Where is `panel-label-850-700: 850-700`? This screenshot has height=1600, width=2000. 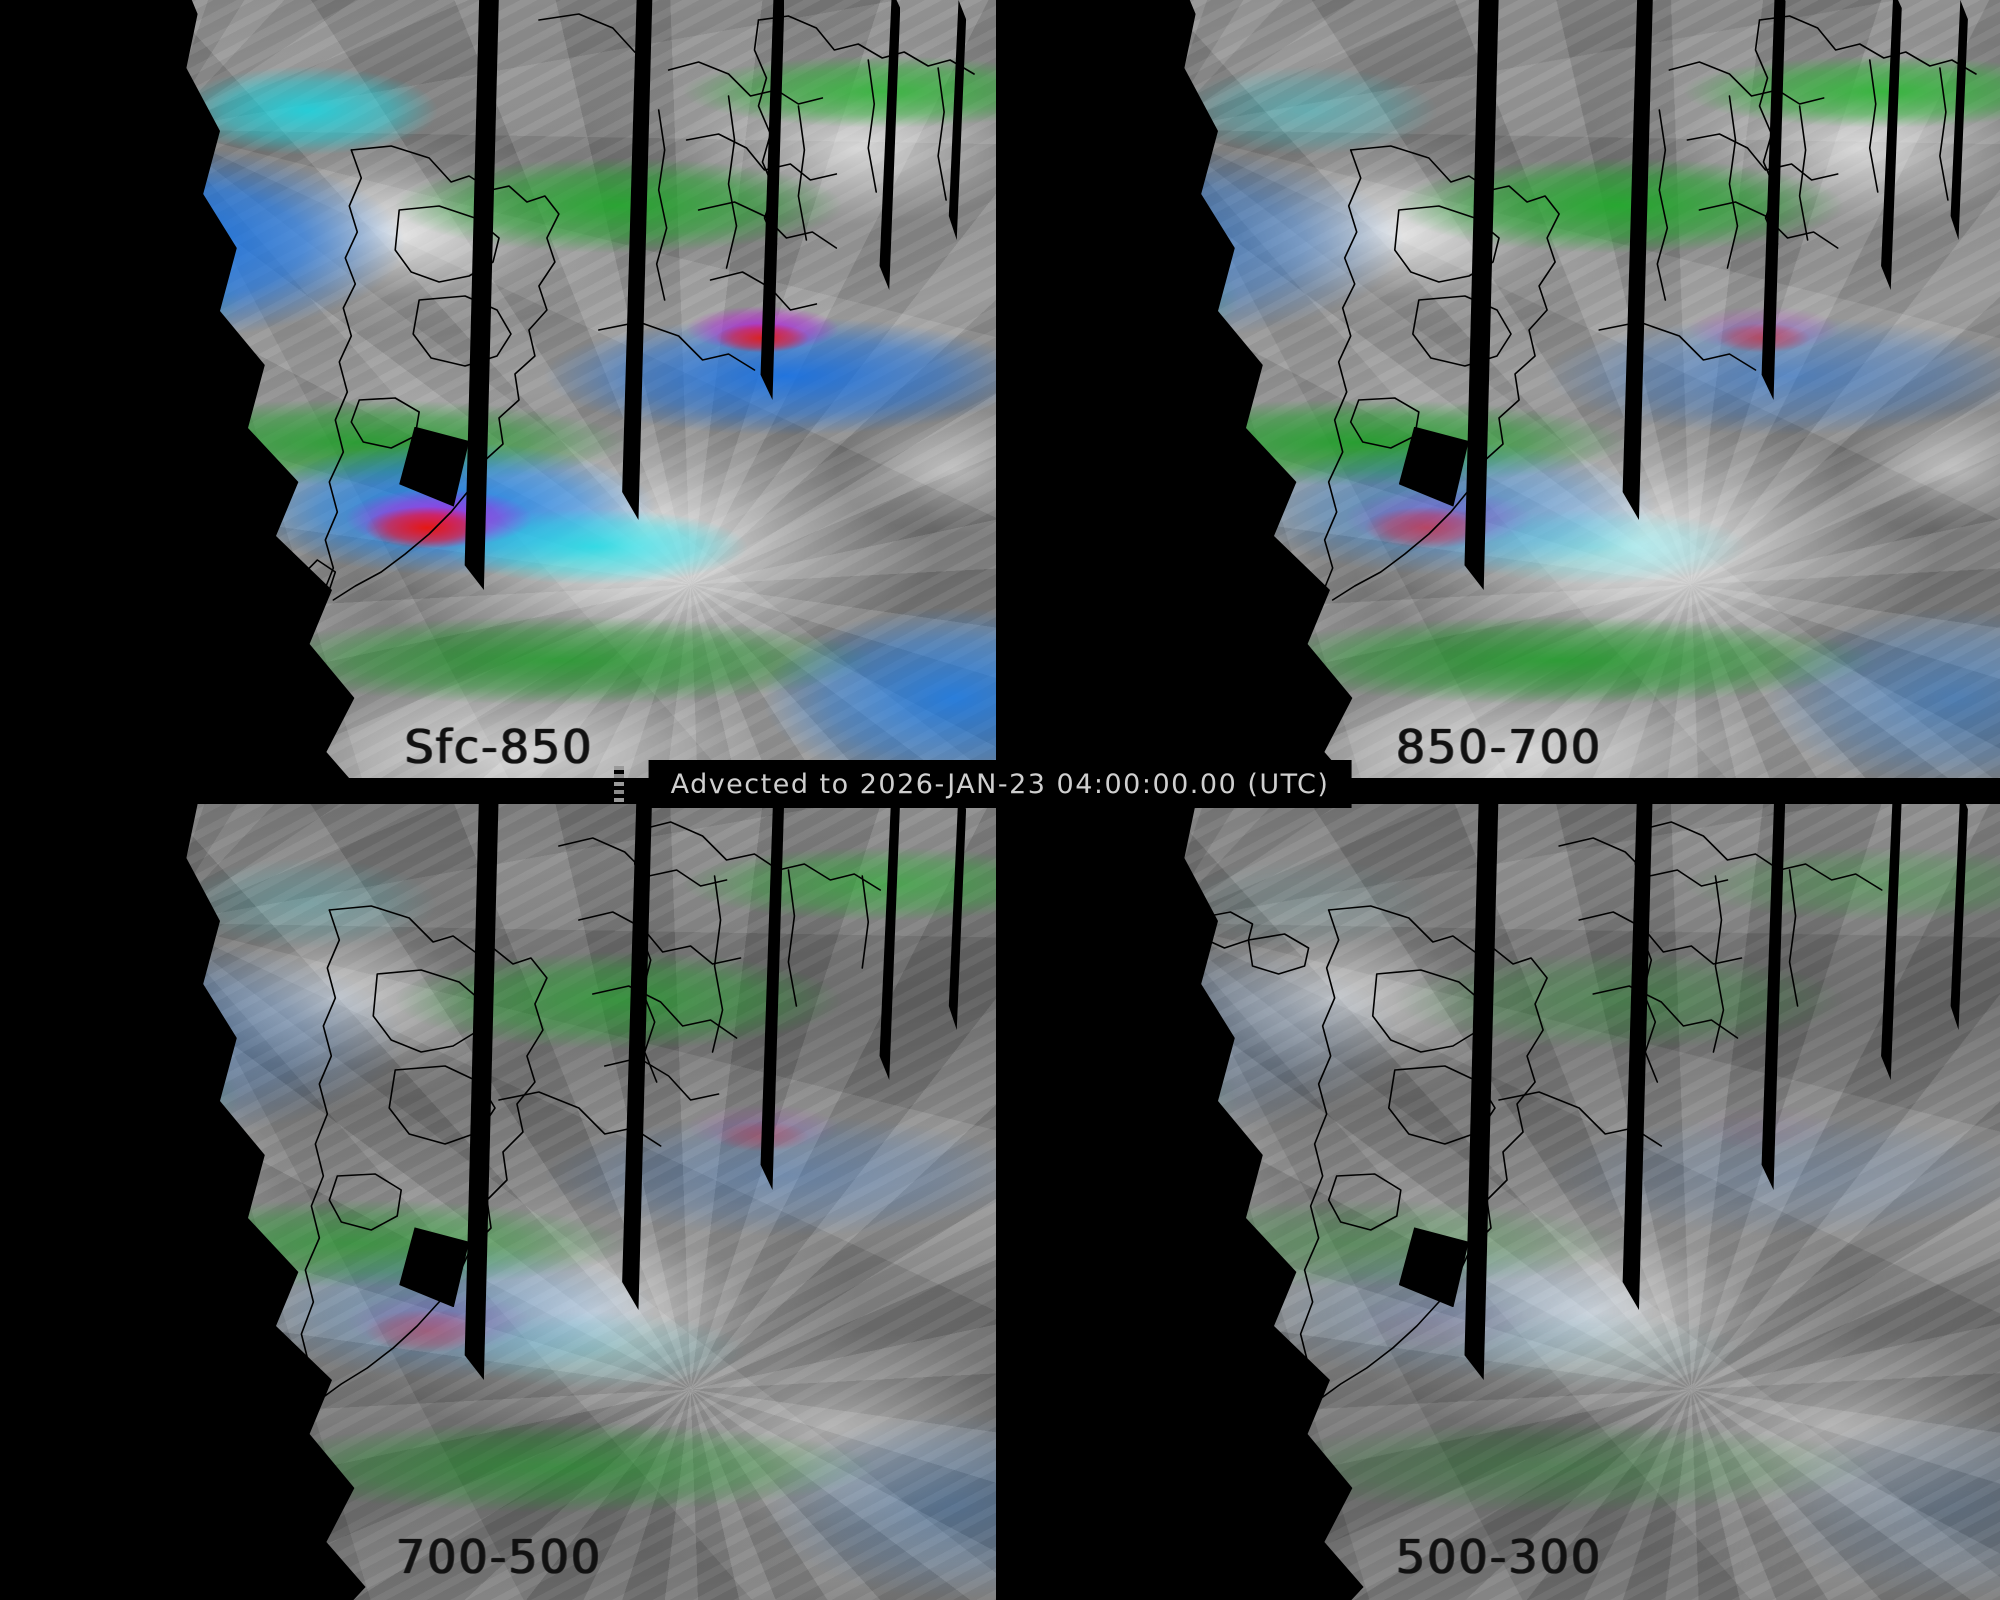 panel-label-850-700: 850-700 is located at coordinates (1499, 747).